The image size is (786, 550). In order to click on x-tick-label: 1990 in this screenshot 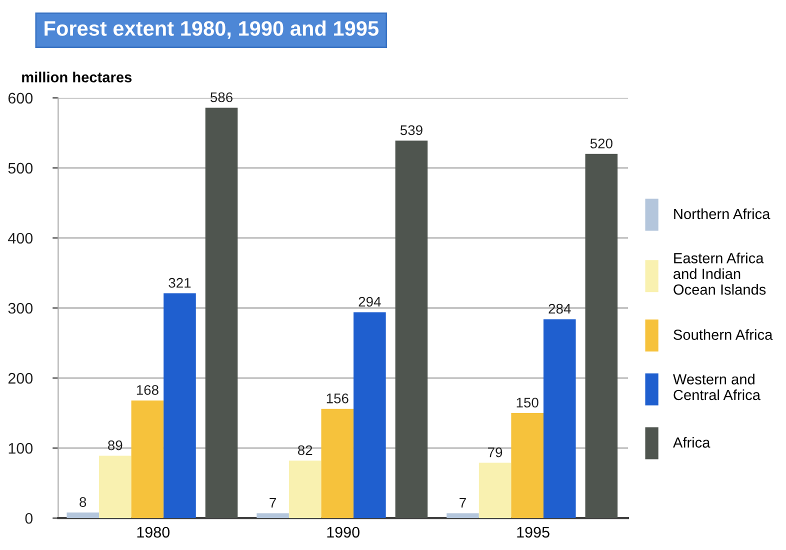, I will do `click(343, 532)`.